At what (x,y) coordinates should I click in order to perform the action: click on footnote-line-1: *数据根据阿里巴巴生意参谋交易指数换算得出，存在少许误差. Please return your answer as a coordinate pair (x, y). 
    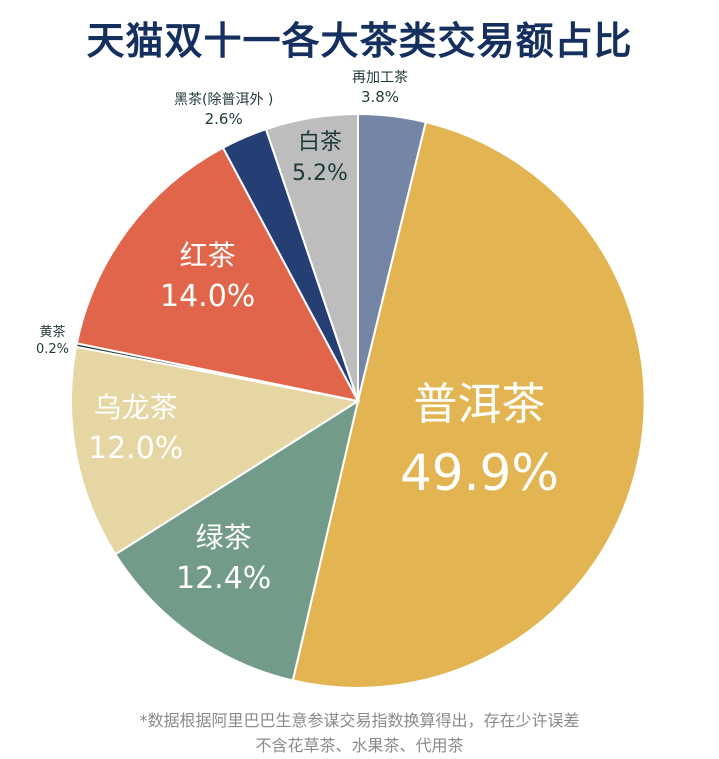
    Looking at the image, I should click on (359, 720).